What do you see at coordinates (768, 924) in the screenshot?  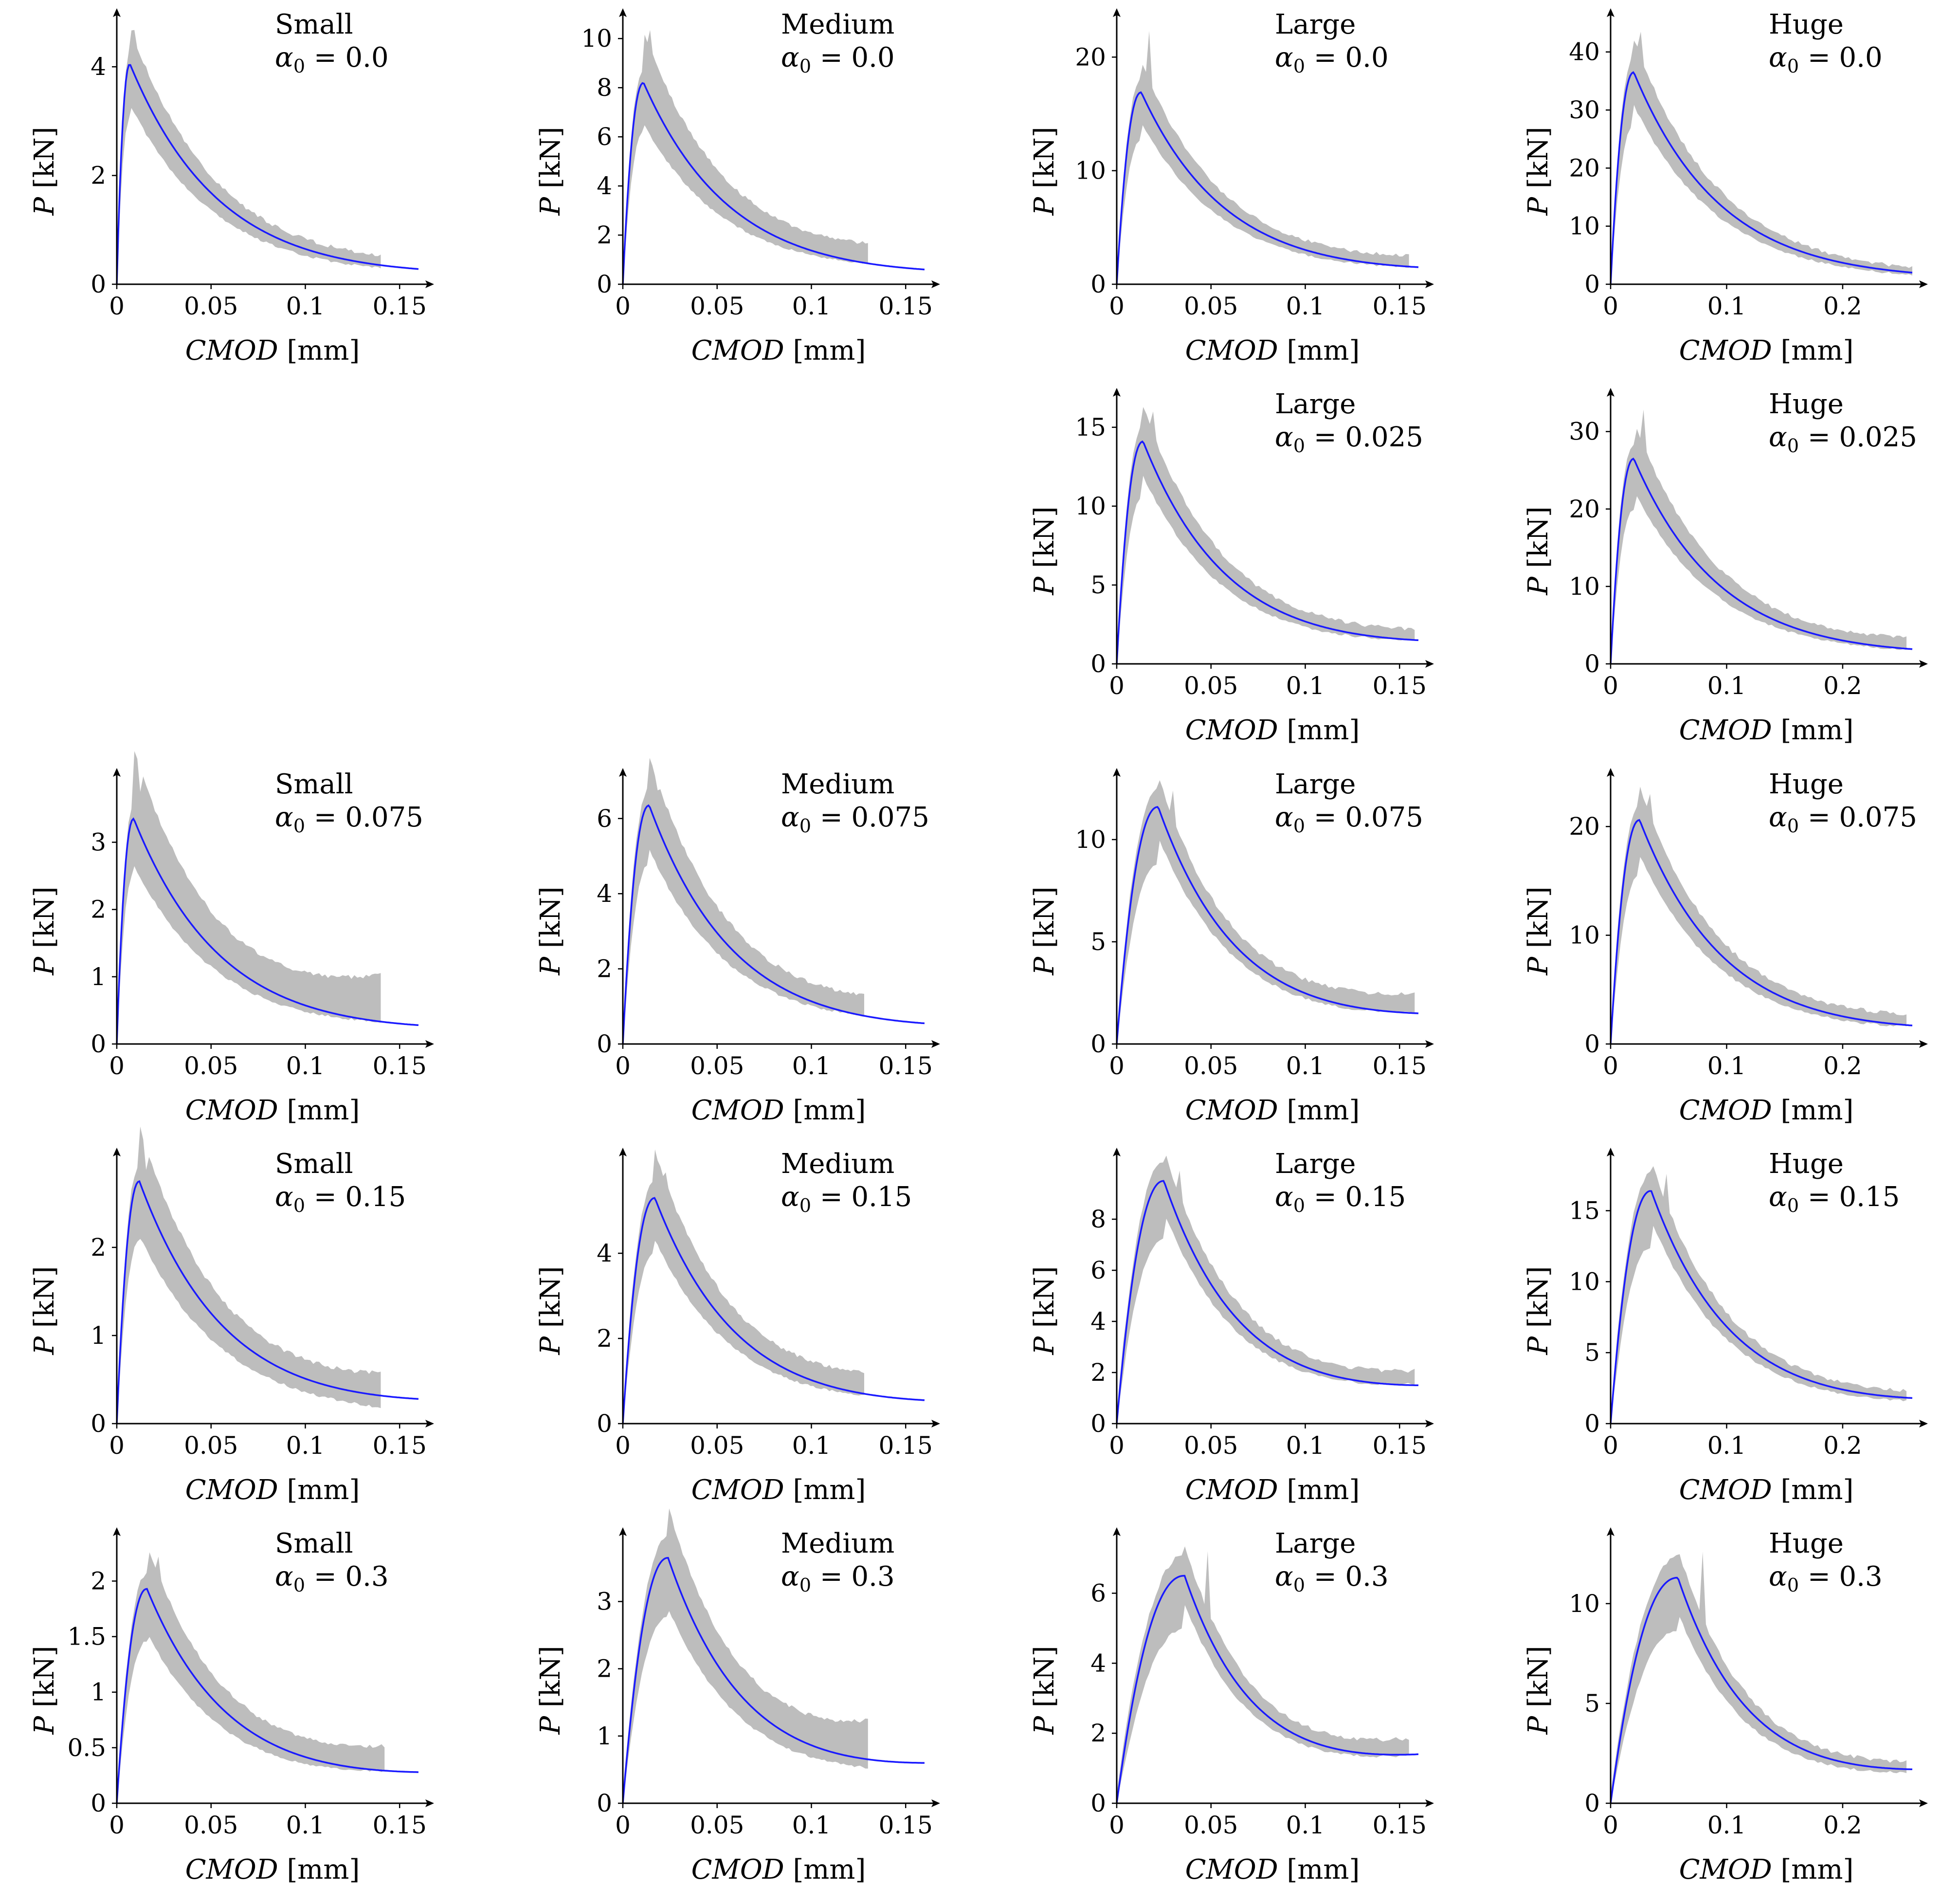 I see `axes: 0 0.05 0.1 0.15 0 2 4 6` at bounding box center [768, 924].